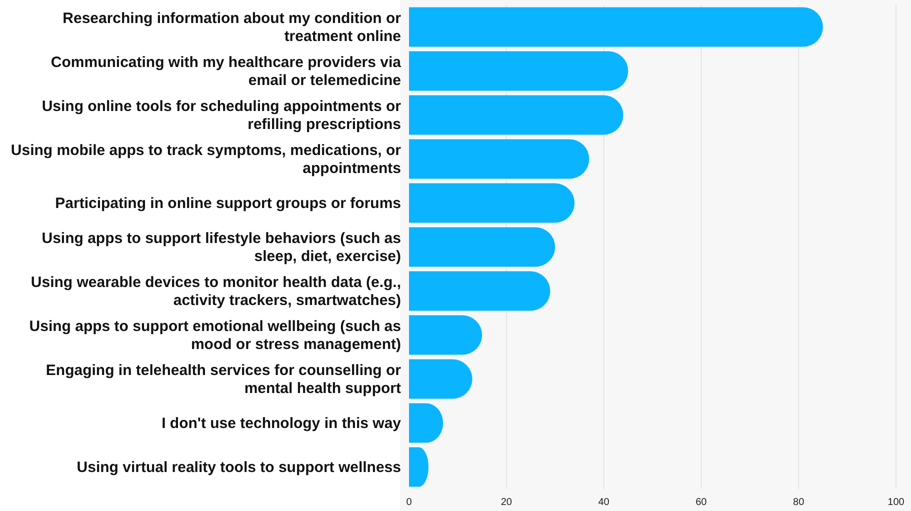 This screenshot has height=511, width=911. Describe the element at coordinates (409, 502) in the screenshot. I see `x-tick-label: 0` at that location.